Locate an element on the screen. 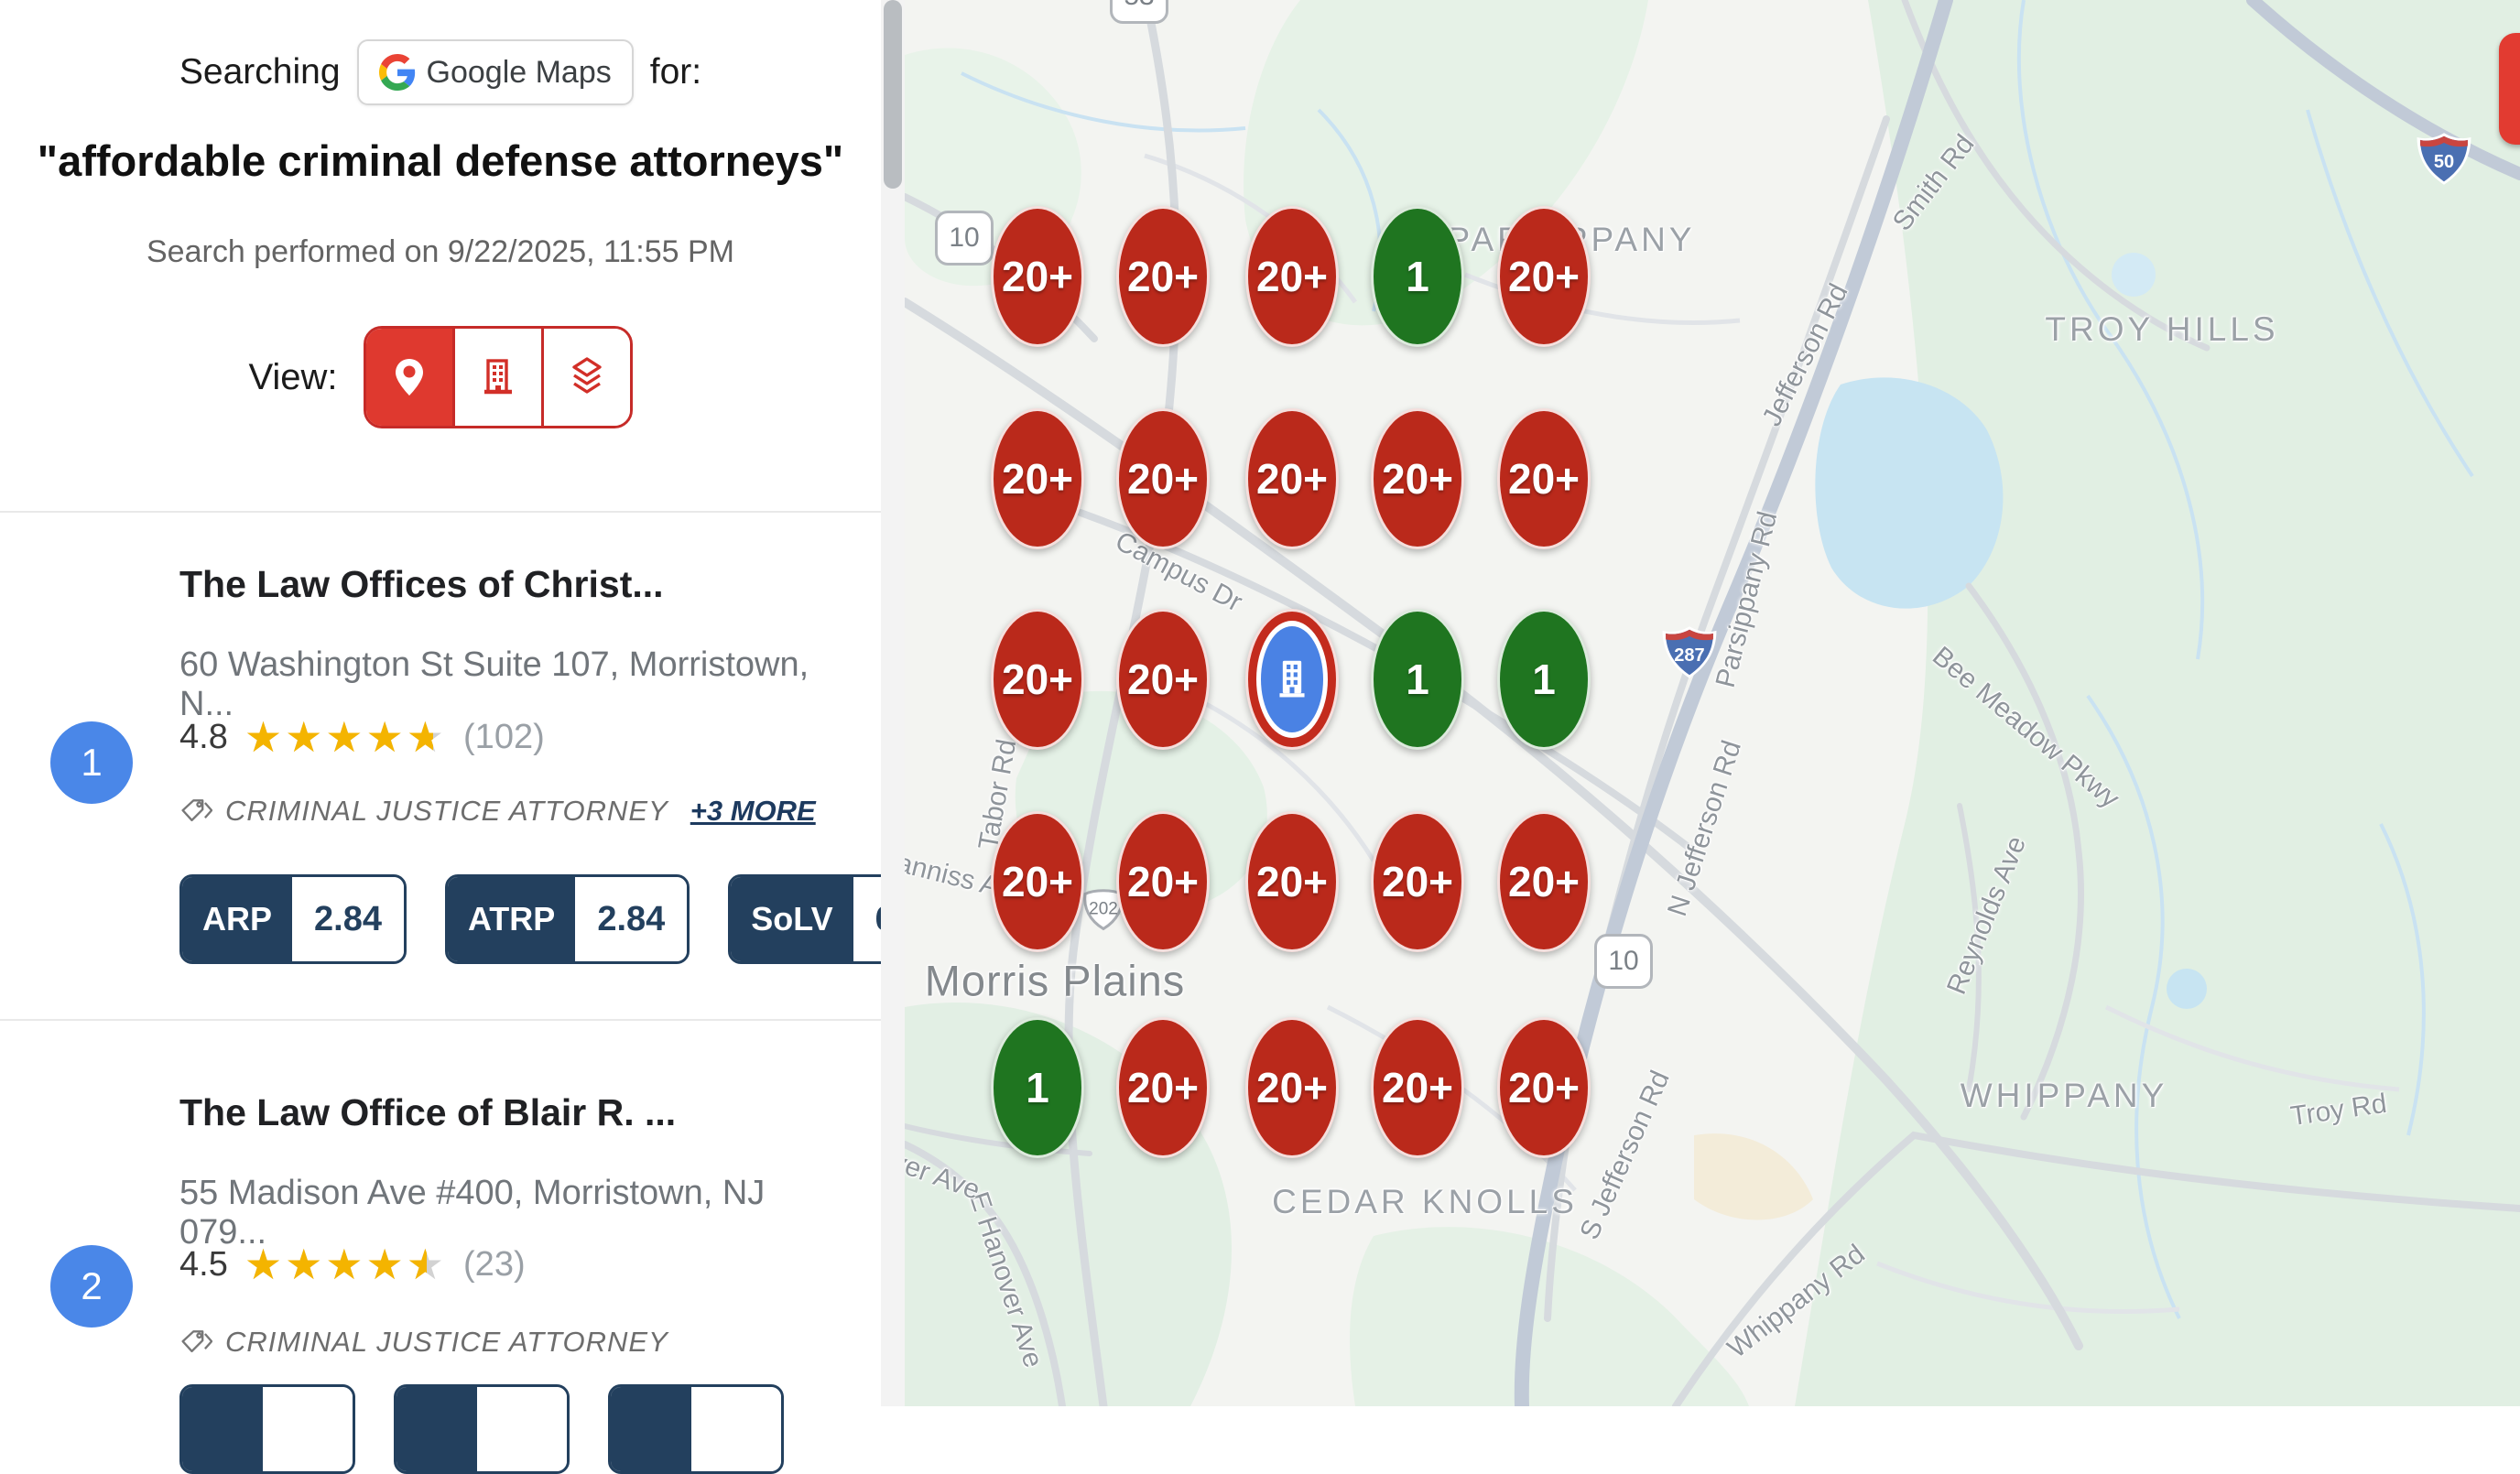 The image size is (2520, 1474). searching-header: Searching Google Maps for: is located at coordinates (440, 72).